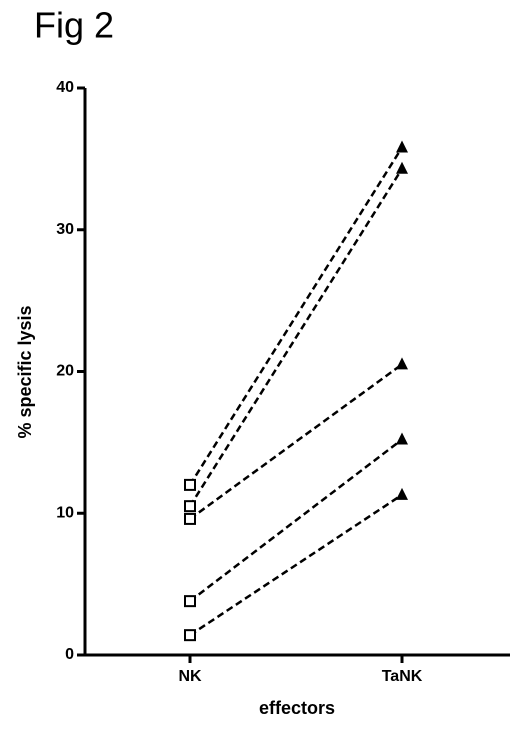  What do you see at coordinates (65, 512) in the screenshot?
I see `y-tick-label: 10` at bounding box center [65, 512].